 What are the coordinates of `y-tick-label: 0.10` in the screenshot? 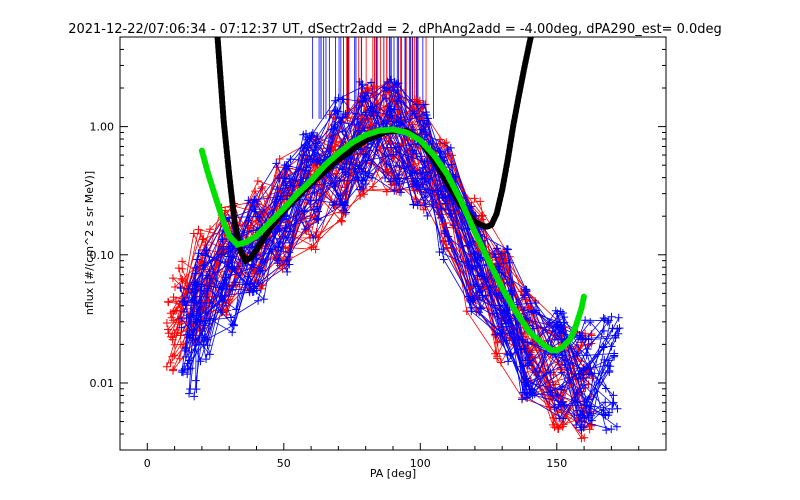 It's located at (102, 255).